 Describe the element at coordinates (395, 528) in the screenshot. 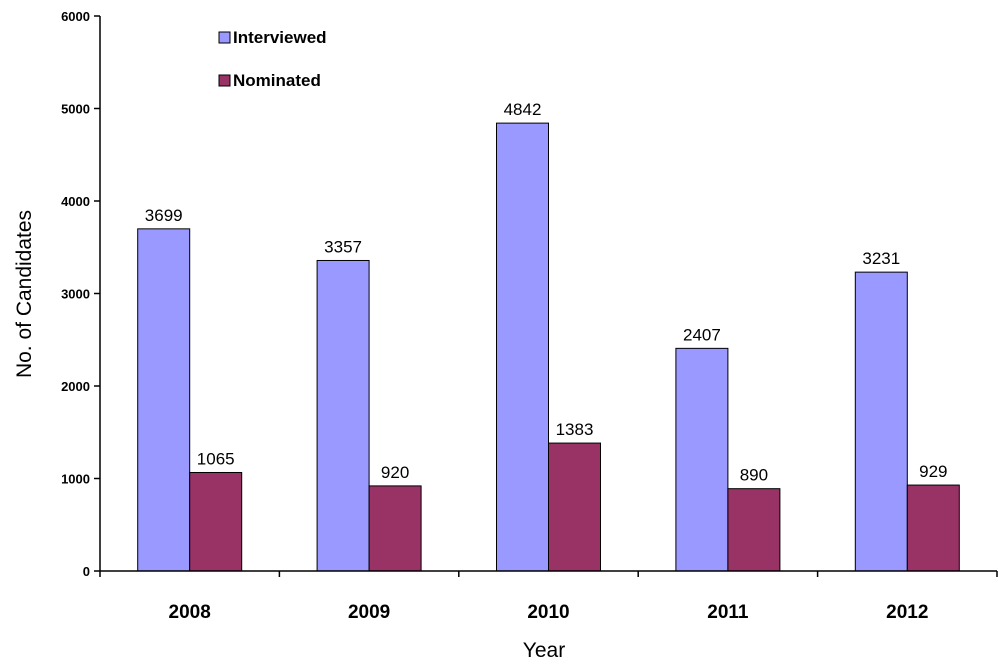

I see `bar-nominated-2009` at that location.